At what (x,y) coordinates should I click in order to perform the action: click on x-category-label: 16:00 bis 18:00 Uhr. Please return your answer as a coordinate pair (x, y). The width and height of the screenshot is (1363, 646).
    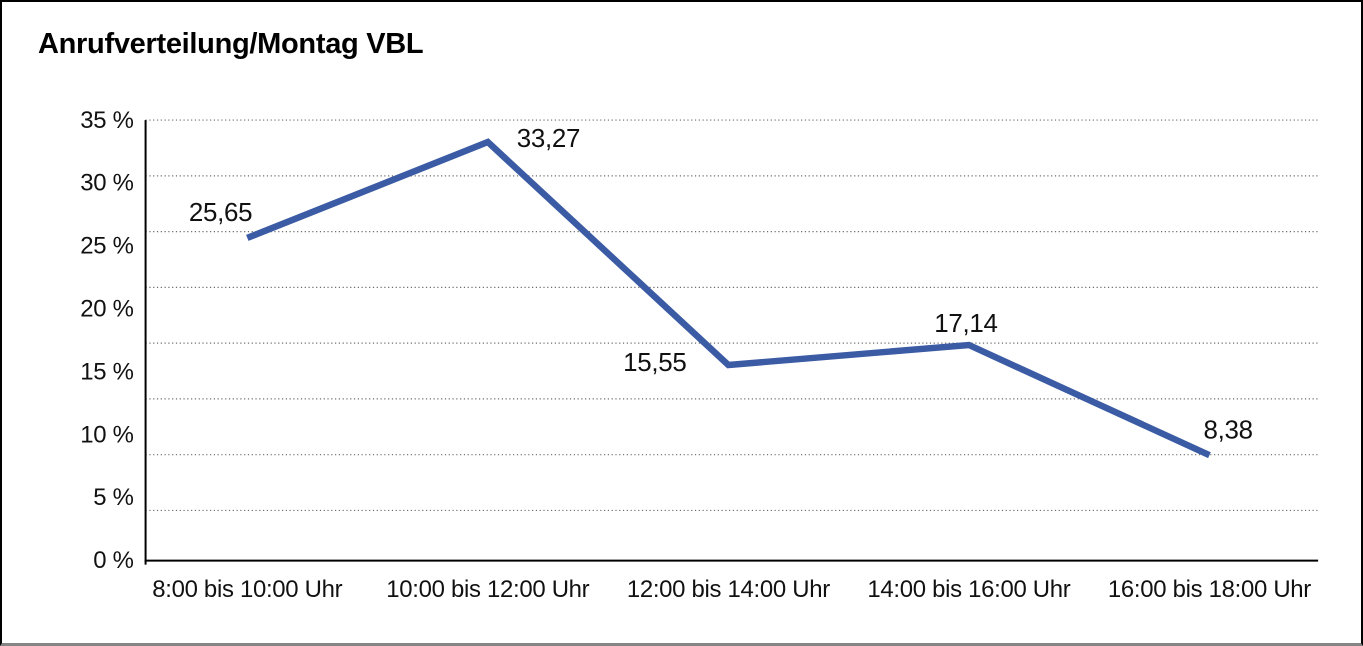
    Looking at the image, I should click on (1209, 589).